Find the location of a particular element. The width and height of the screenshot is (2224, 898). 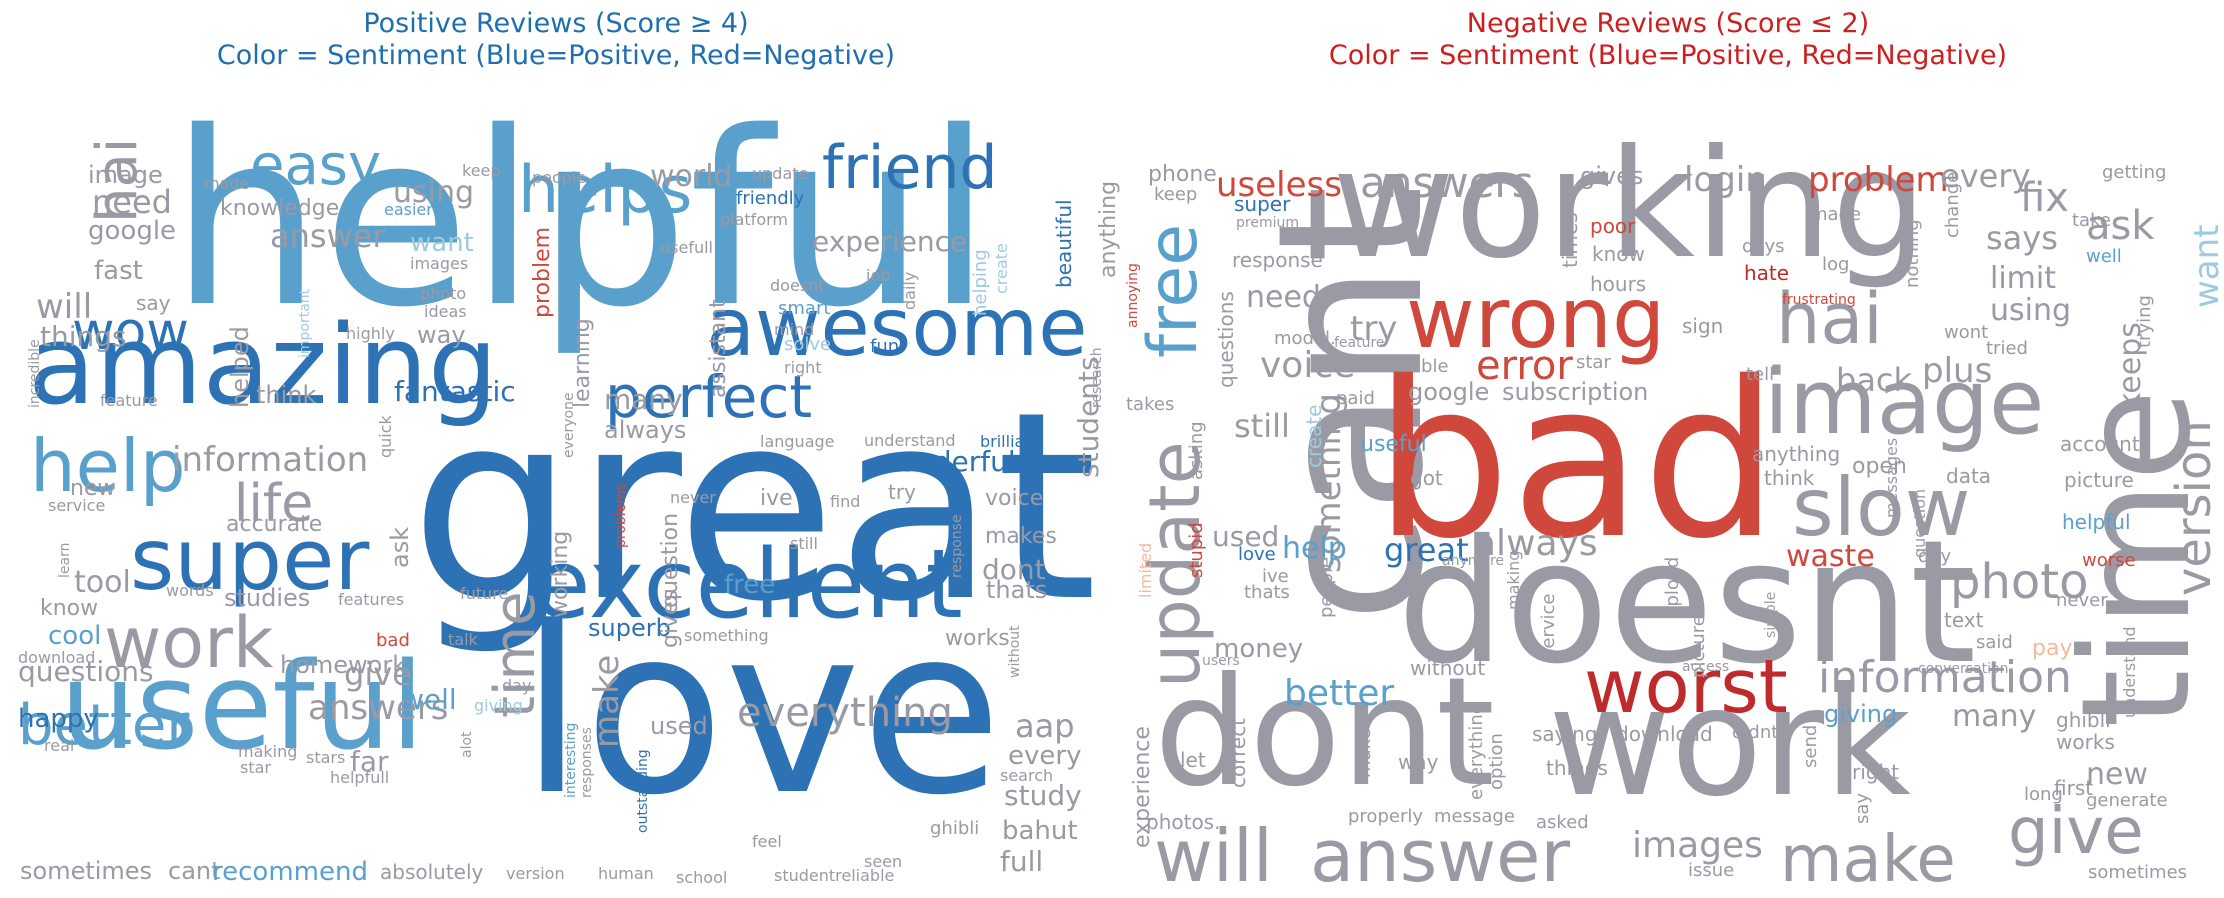

word-without: without is located at coordinates (1448, 668).